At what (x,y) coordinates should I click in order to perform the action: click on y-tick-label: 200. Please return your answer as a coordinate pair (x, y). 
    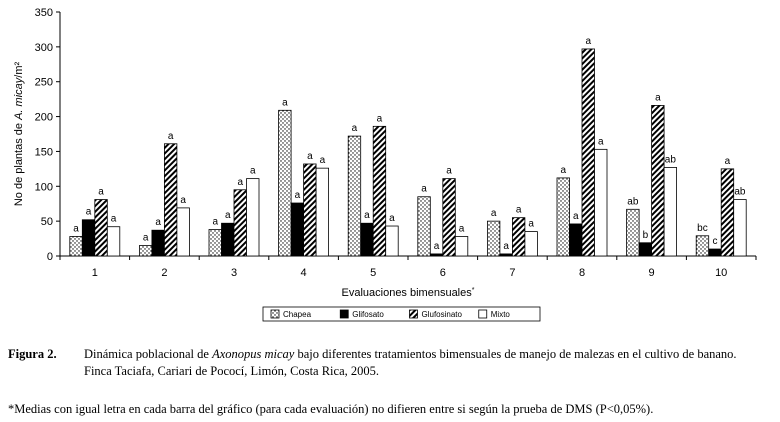
    Looking at the image, I should click on (44, 118).